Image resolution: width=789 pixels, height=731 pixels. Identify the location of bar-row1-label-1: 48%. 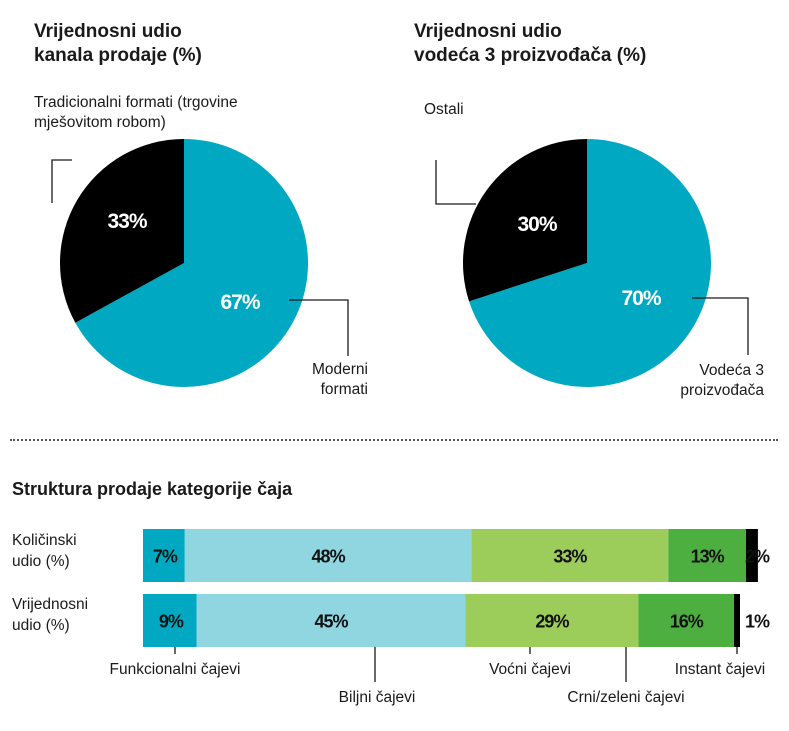
(329, 557).